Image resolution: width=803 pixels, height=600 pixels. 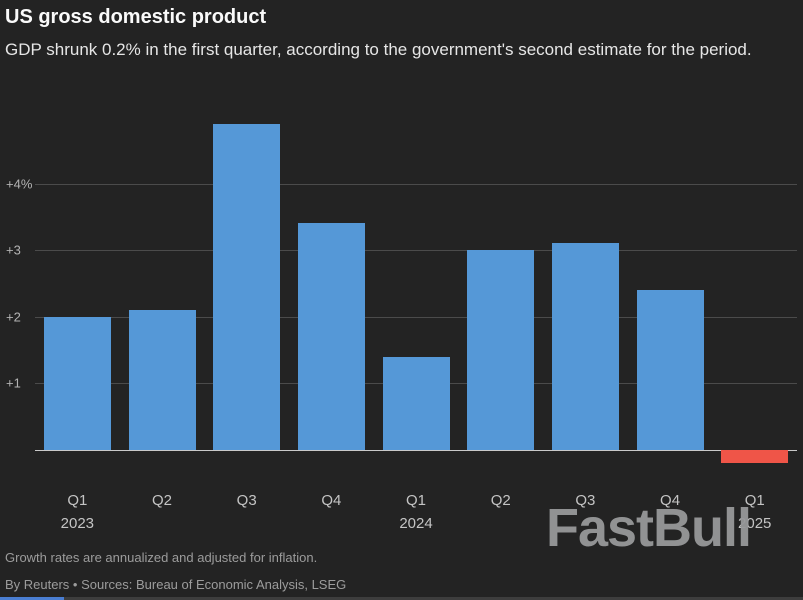 What do you see at coordinates (162, 379) in the screenshot?
I see `bar-q2-2023` at bounding box center [162, 379].